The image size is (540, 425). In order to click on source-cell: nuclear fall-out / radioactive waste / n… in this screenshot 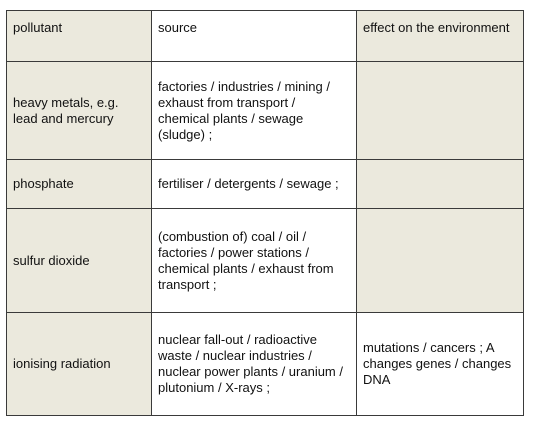, I will do `click(254, 364)`.